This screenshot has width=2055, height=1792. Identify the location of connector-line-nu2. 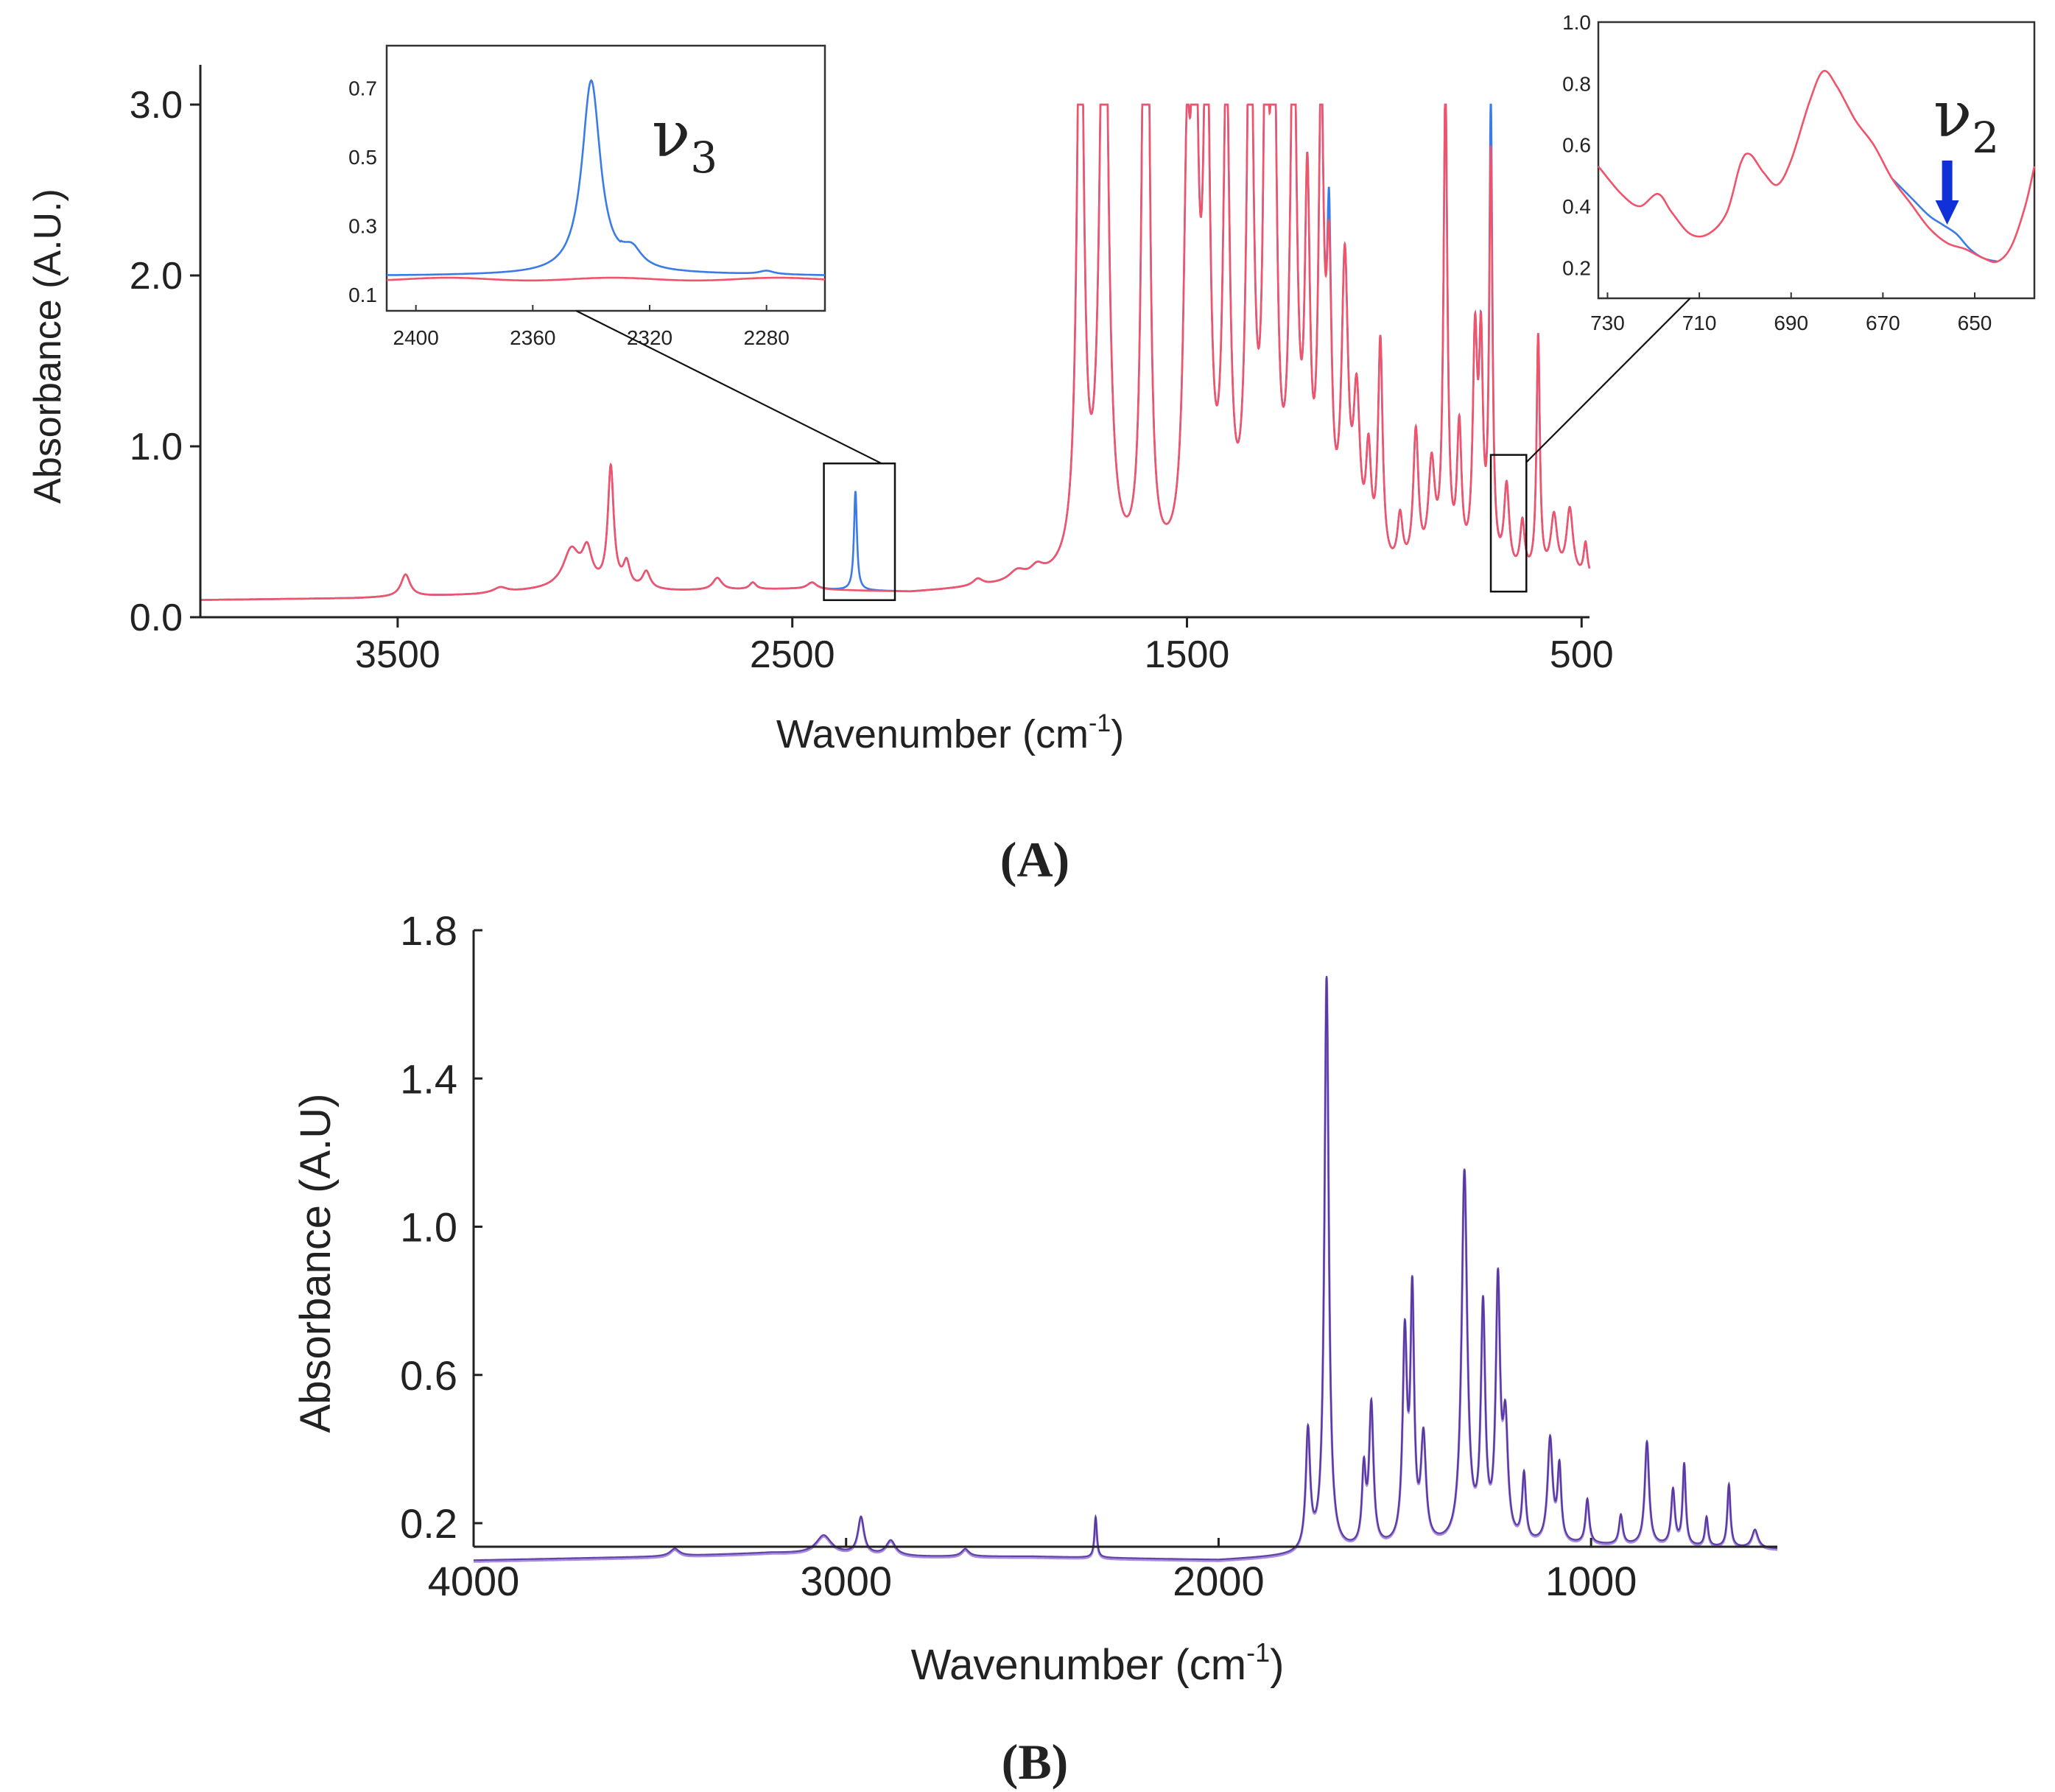
(1608, 381).